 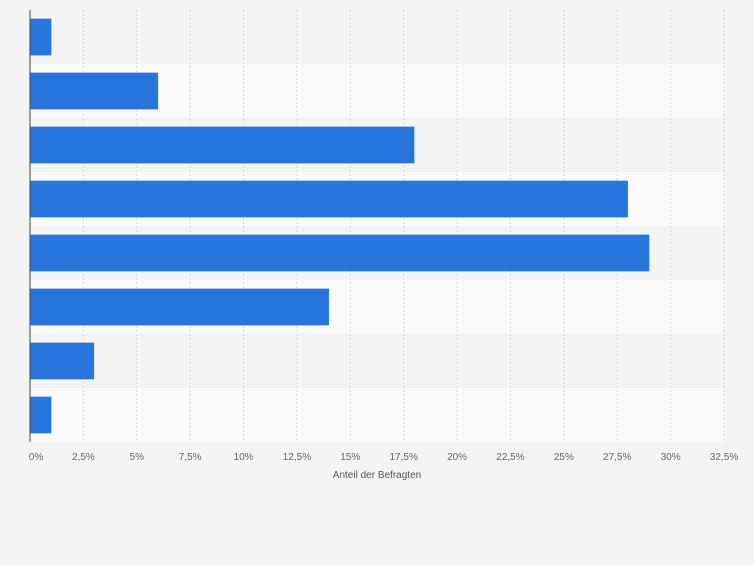 I want to click on x-tick-label: 32,5%, so click(x=724, y=457).